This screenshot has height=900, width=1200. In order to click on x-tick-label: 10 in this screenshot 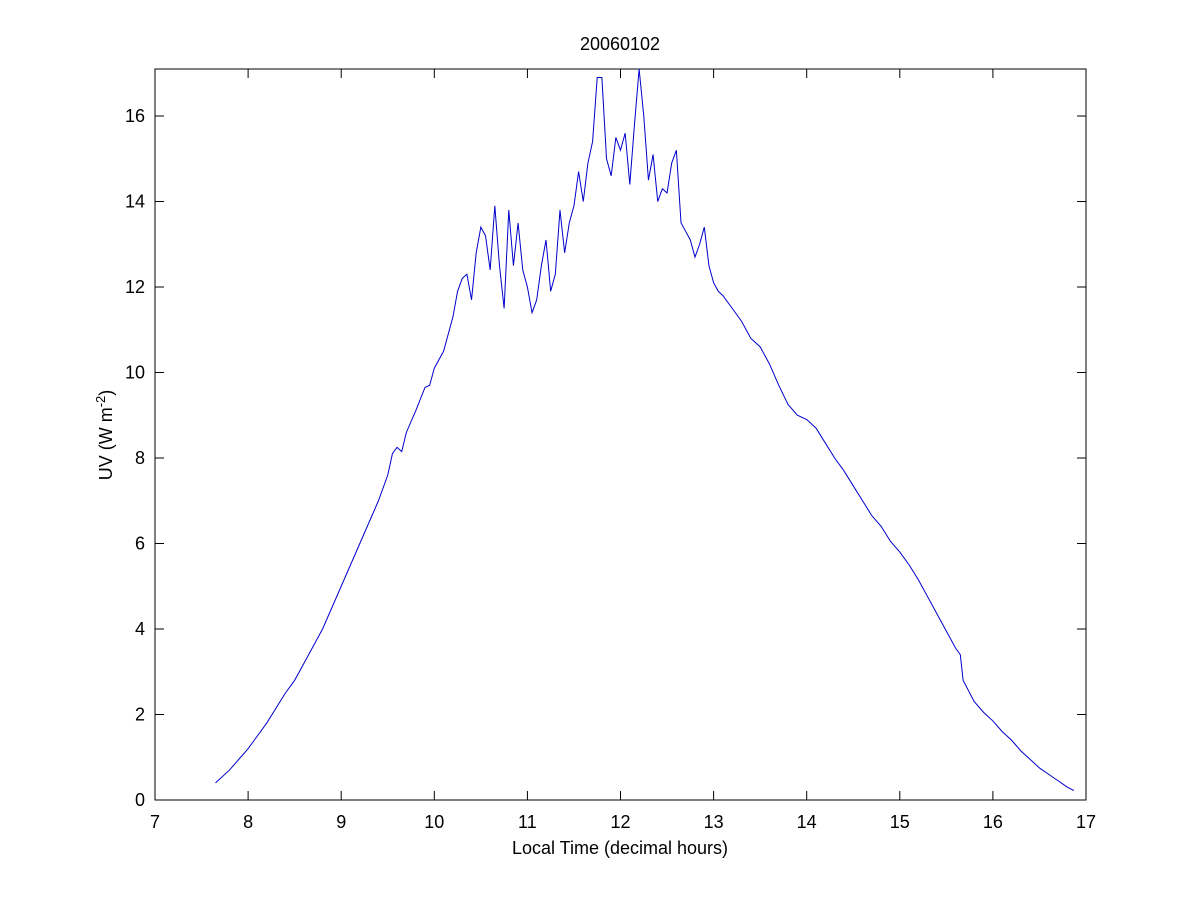, I will do `click(434, 822)`.